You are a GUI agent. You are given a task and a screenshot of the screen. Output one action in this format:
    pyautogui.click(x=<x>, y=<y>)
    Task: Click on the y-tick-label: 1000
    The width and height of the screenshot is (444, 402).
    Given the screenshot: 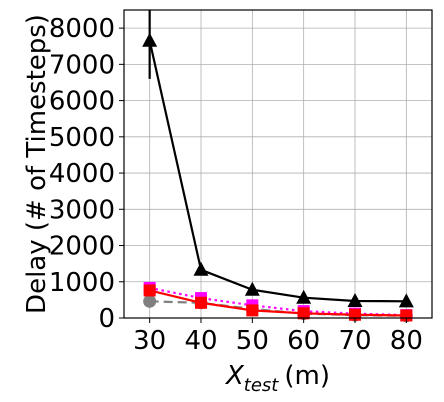 What is the action you would take?
    pyautogui.click(x=82, y=283)
    